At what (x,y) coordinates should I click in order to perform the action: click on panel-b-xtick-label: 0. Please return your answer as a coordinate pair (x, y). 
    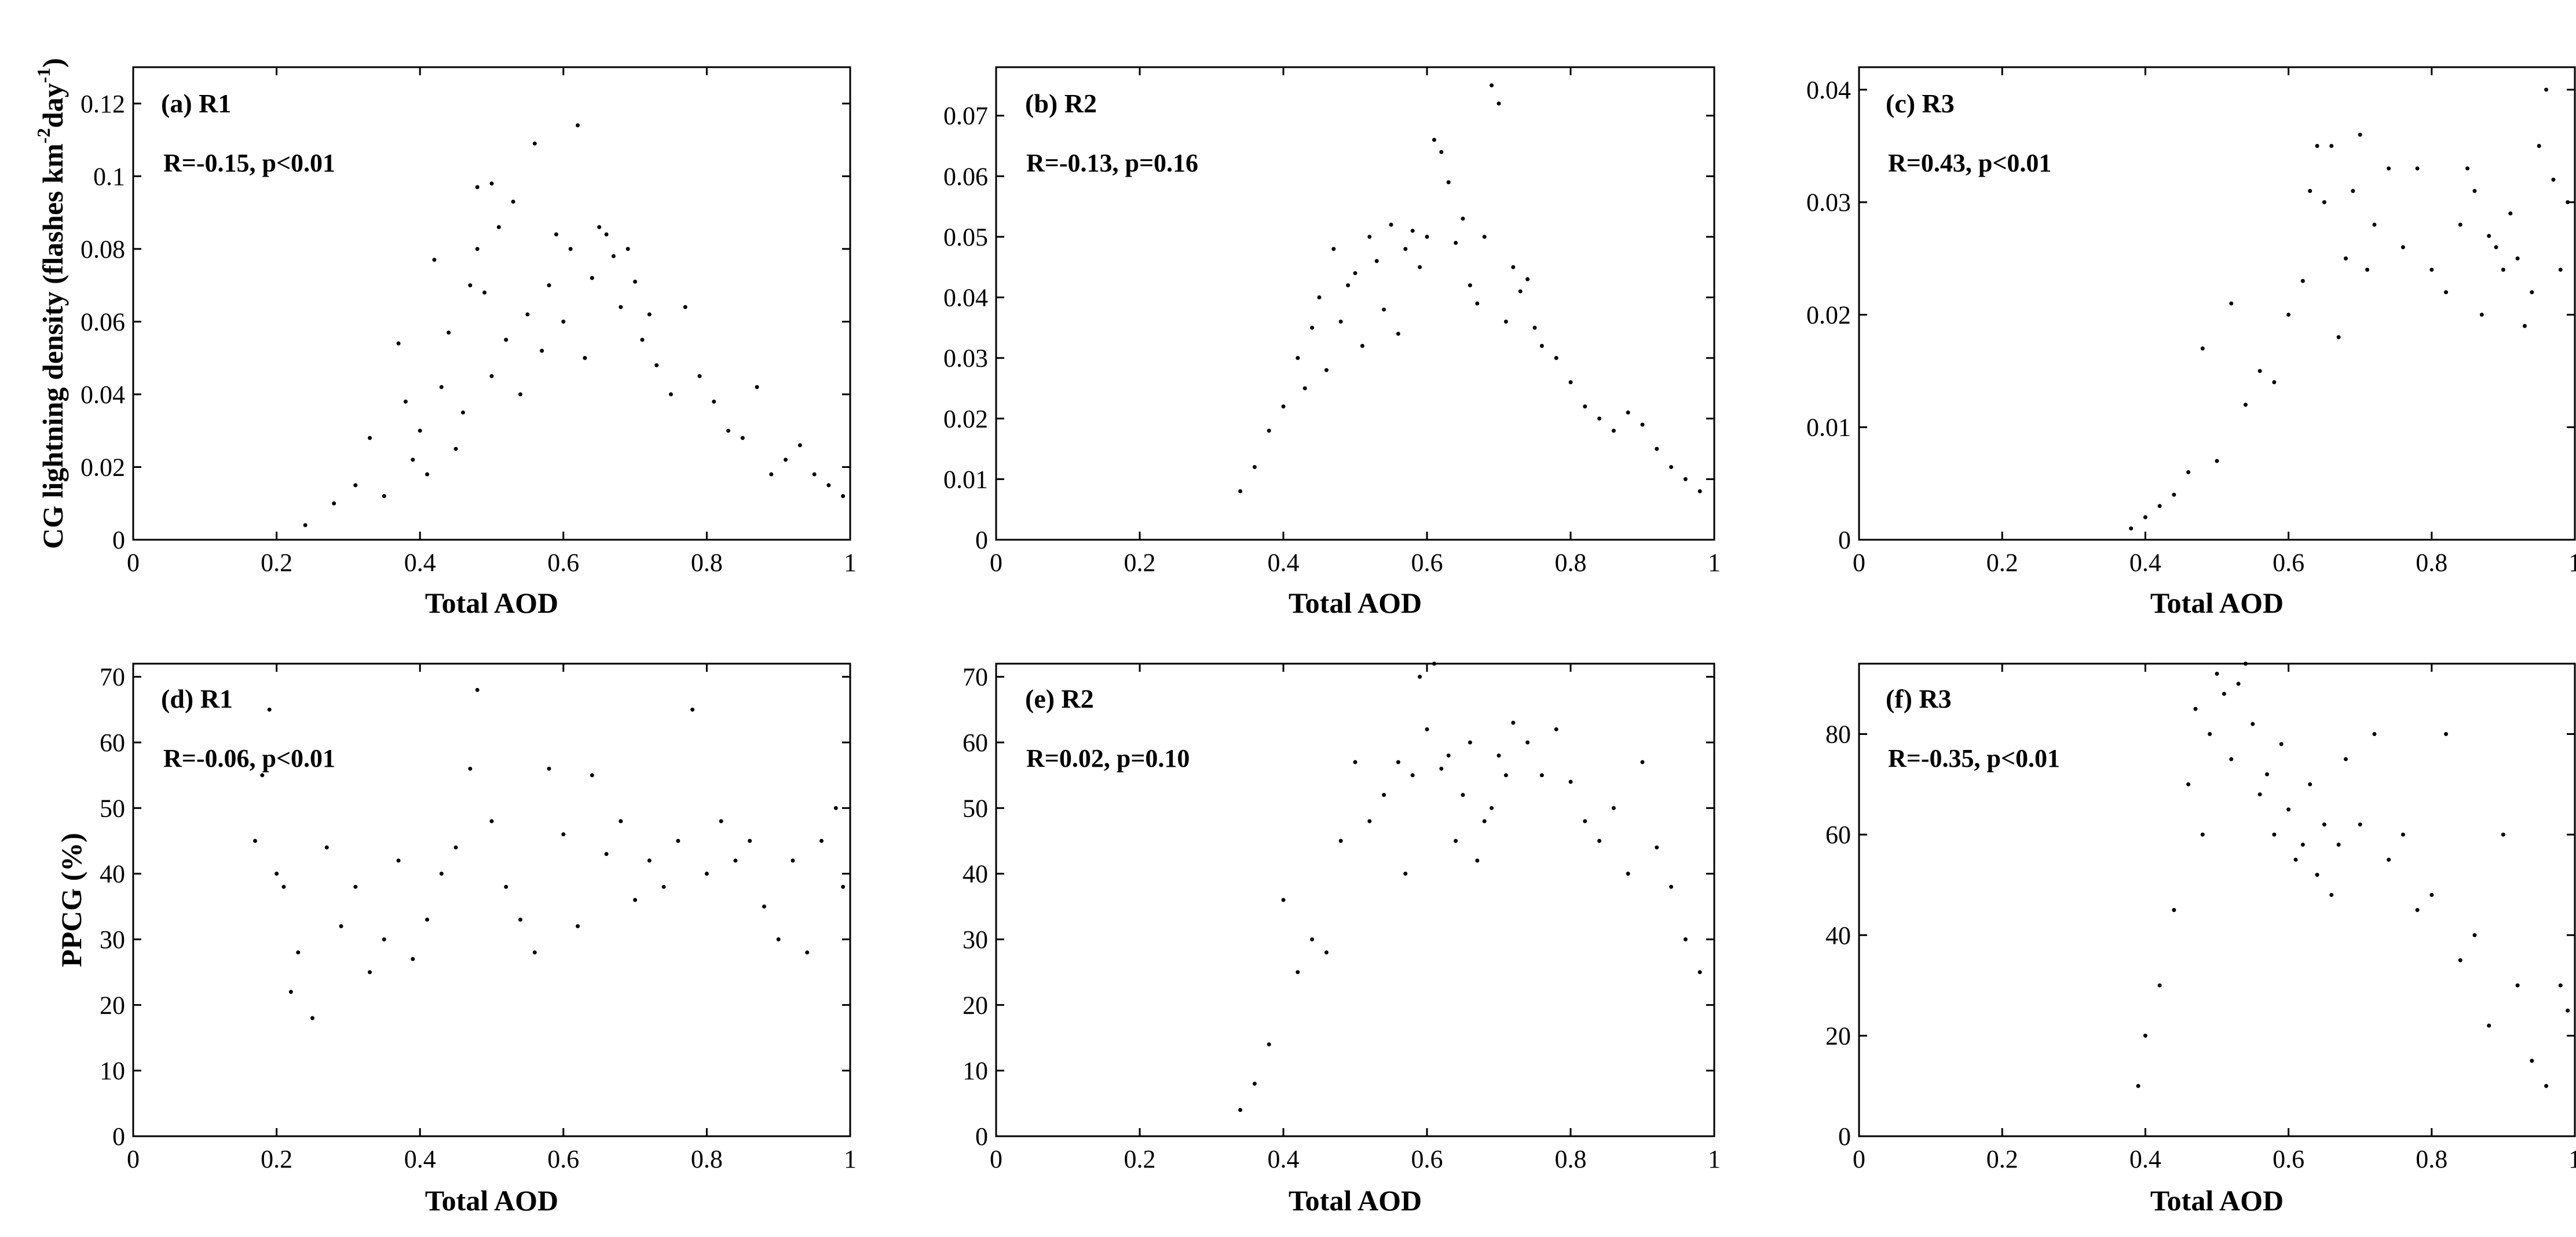
    Looking at the image, I should click on (996, 562).